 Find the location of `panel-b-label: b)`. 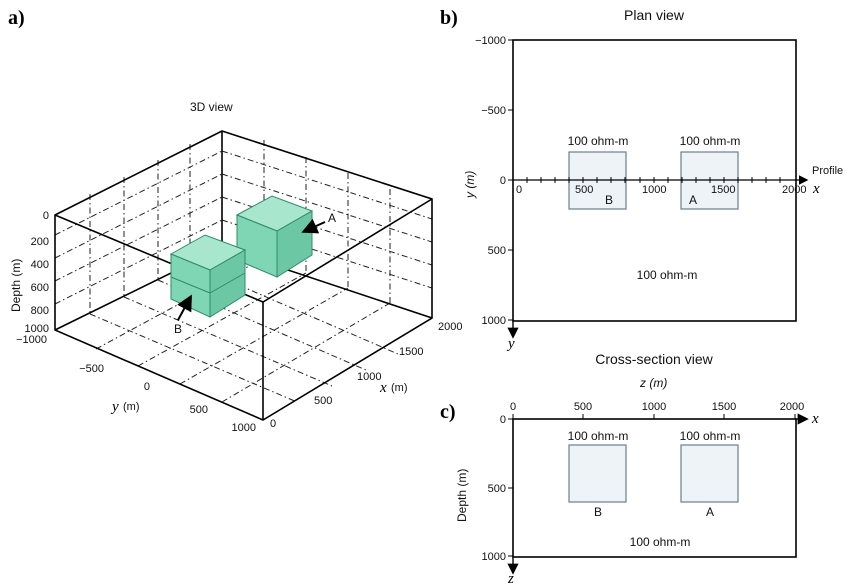

panel-b-label: b) is located at coordinates (449, 18).